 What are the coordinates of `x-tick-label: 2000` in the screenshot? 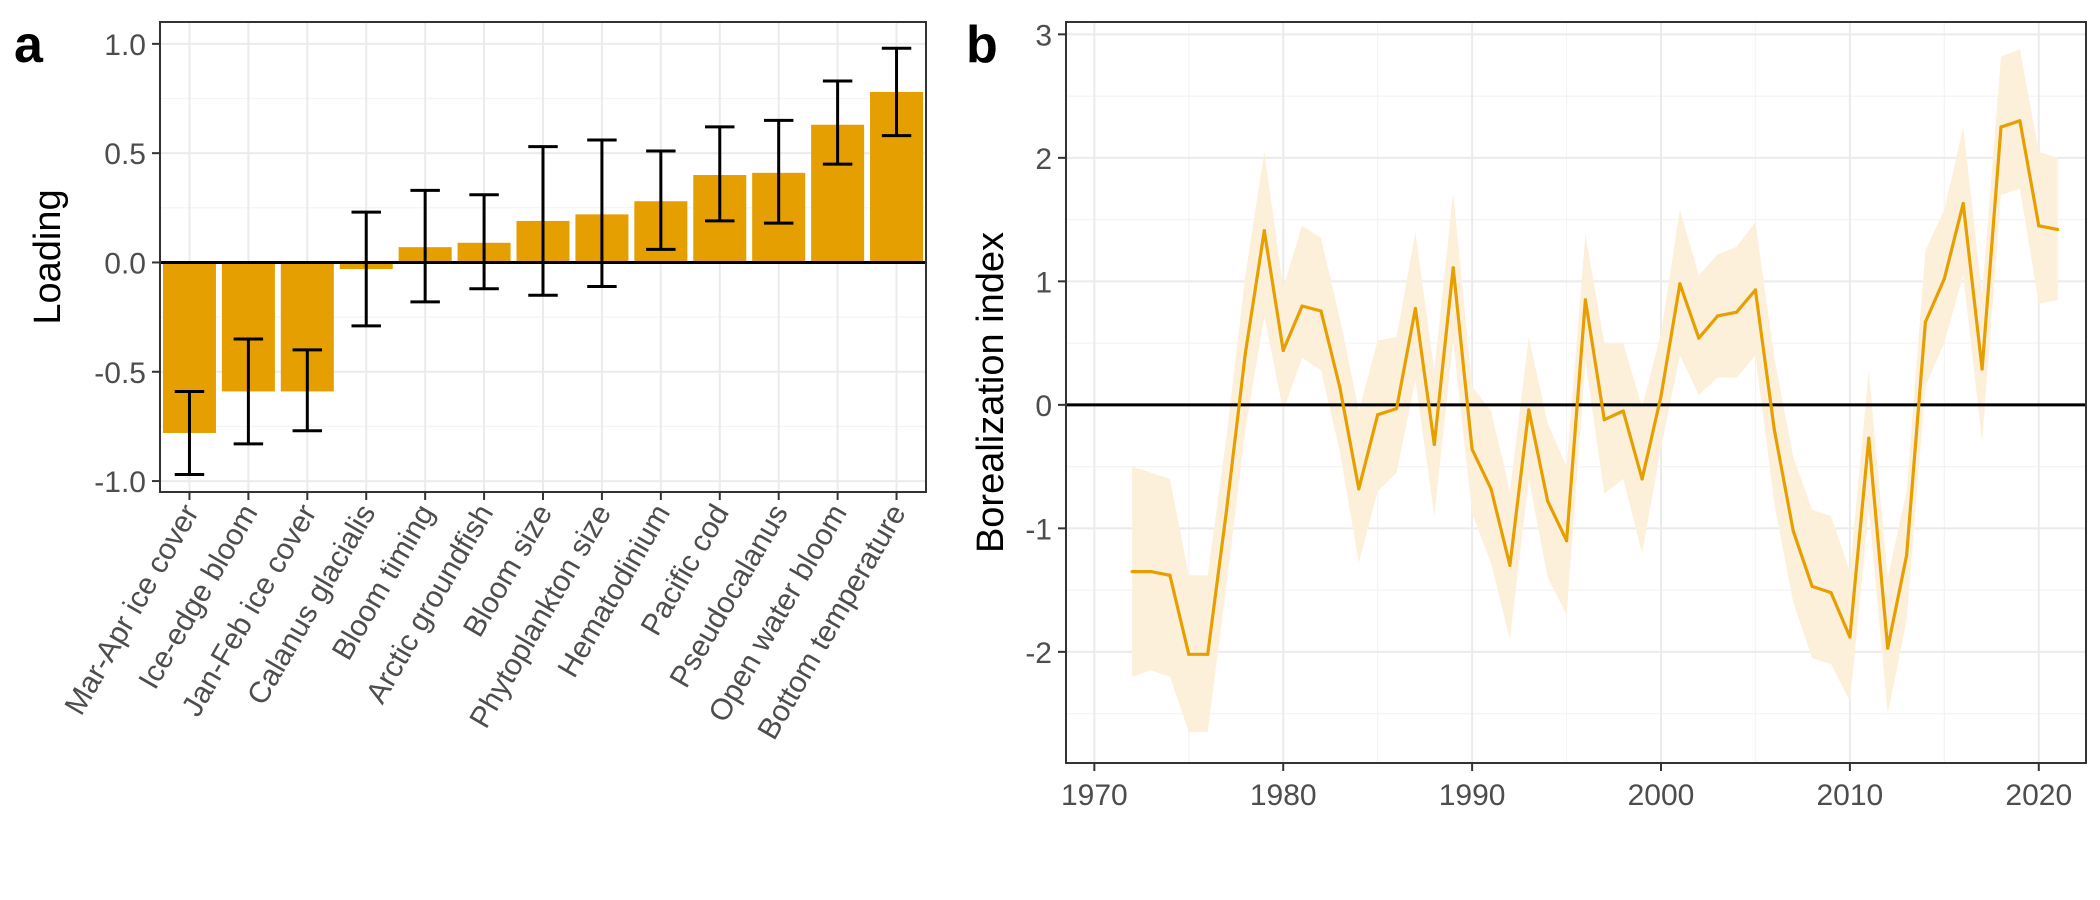 It's located at (1661, 795).